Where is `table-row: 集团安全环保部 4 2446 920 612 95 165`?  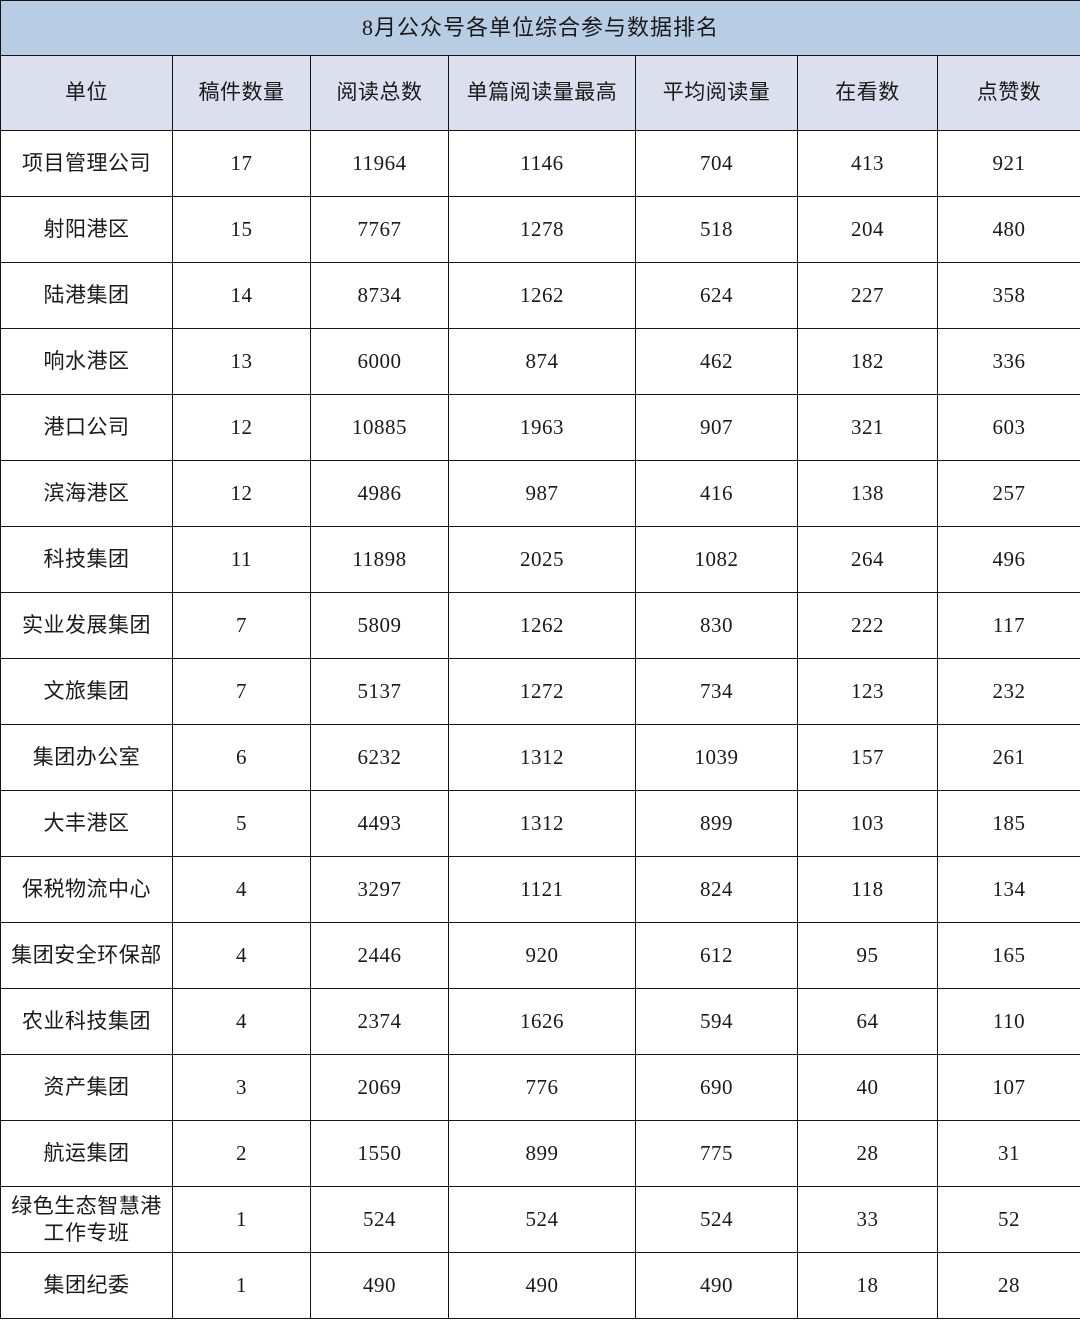
table-row: 集团安全环保部 4 2446 920 612 95 165 is located at coordinates (540, 955).